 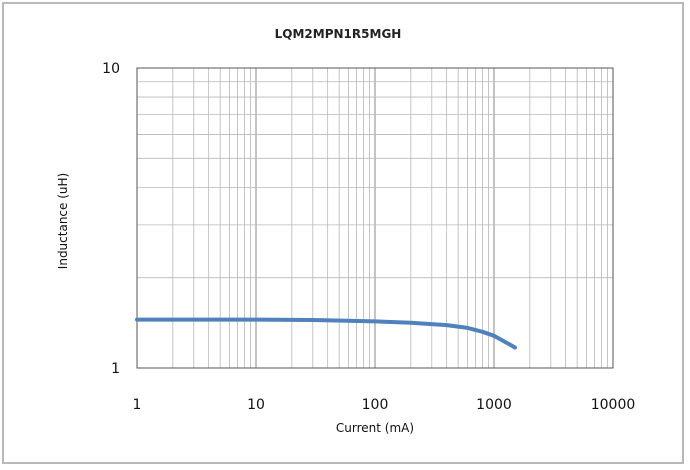 What do you see at coordinates (613, 405) in the screenshot?
I see `x-tick-label: 10000` at bounding box center [613, 405].